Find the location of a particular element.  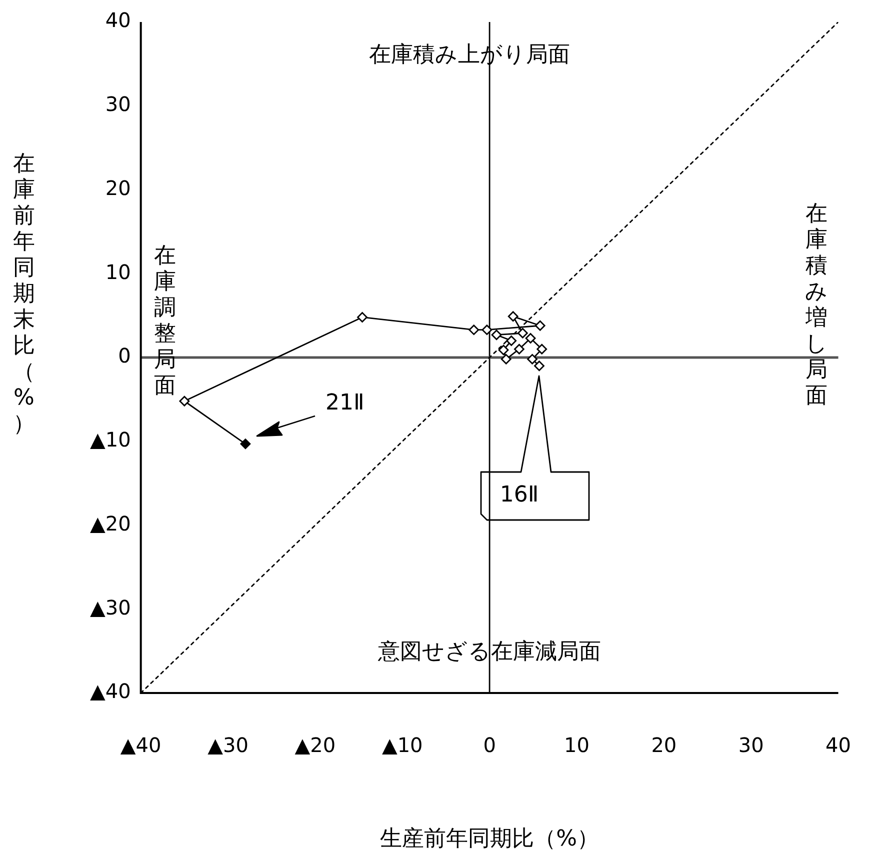

y-tick-label: 0 is located at coordinates (124, 356).